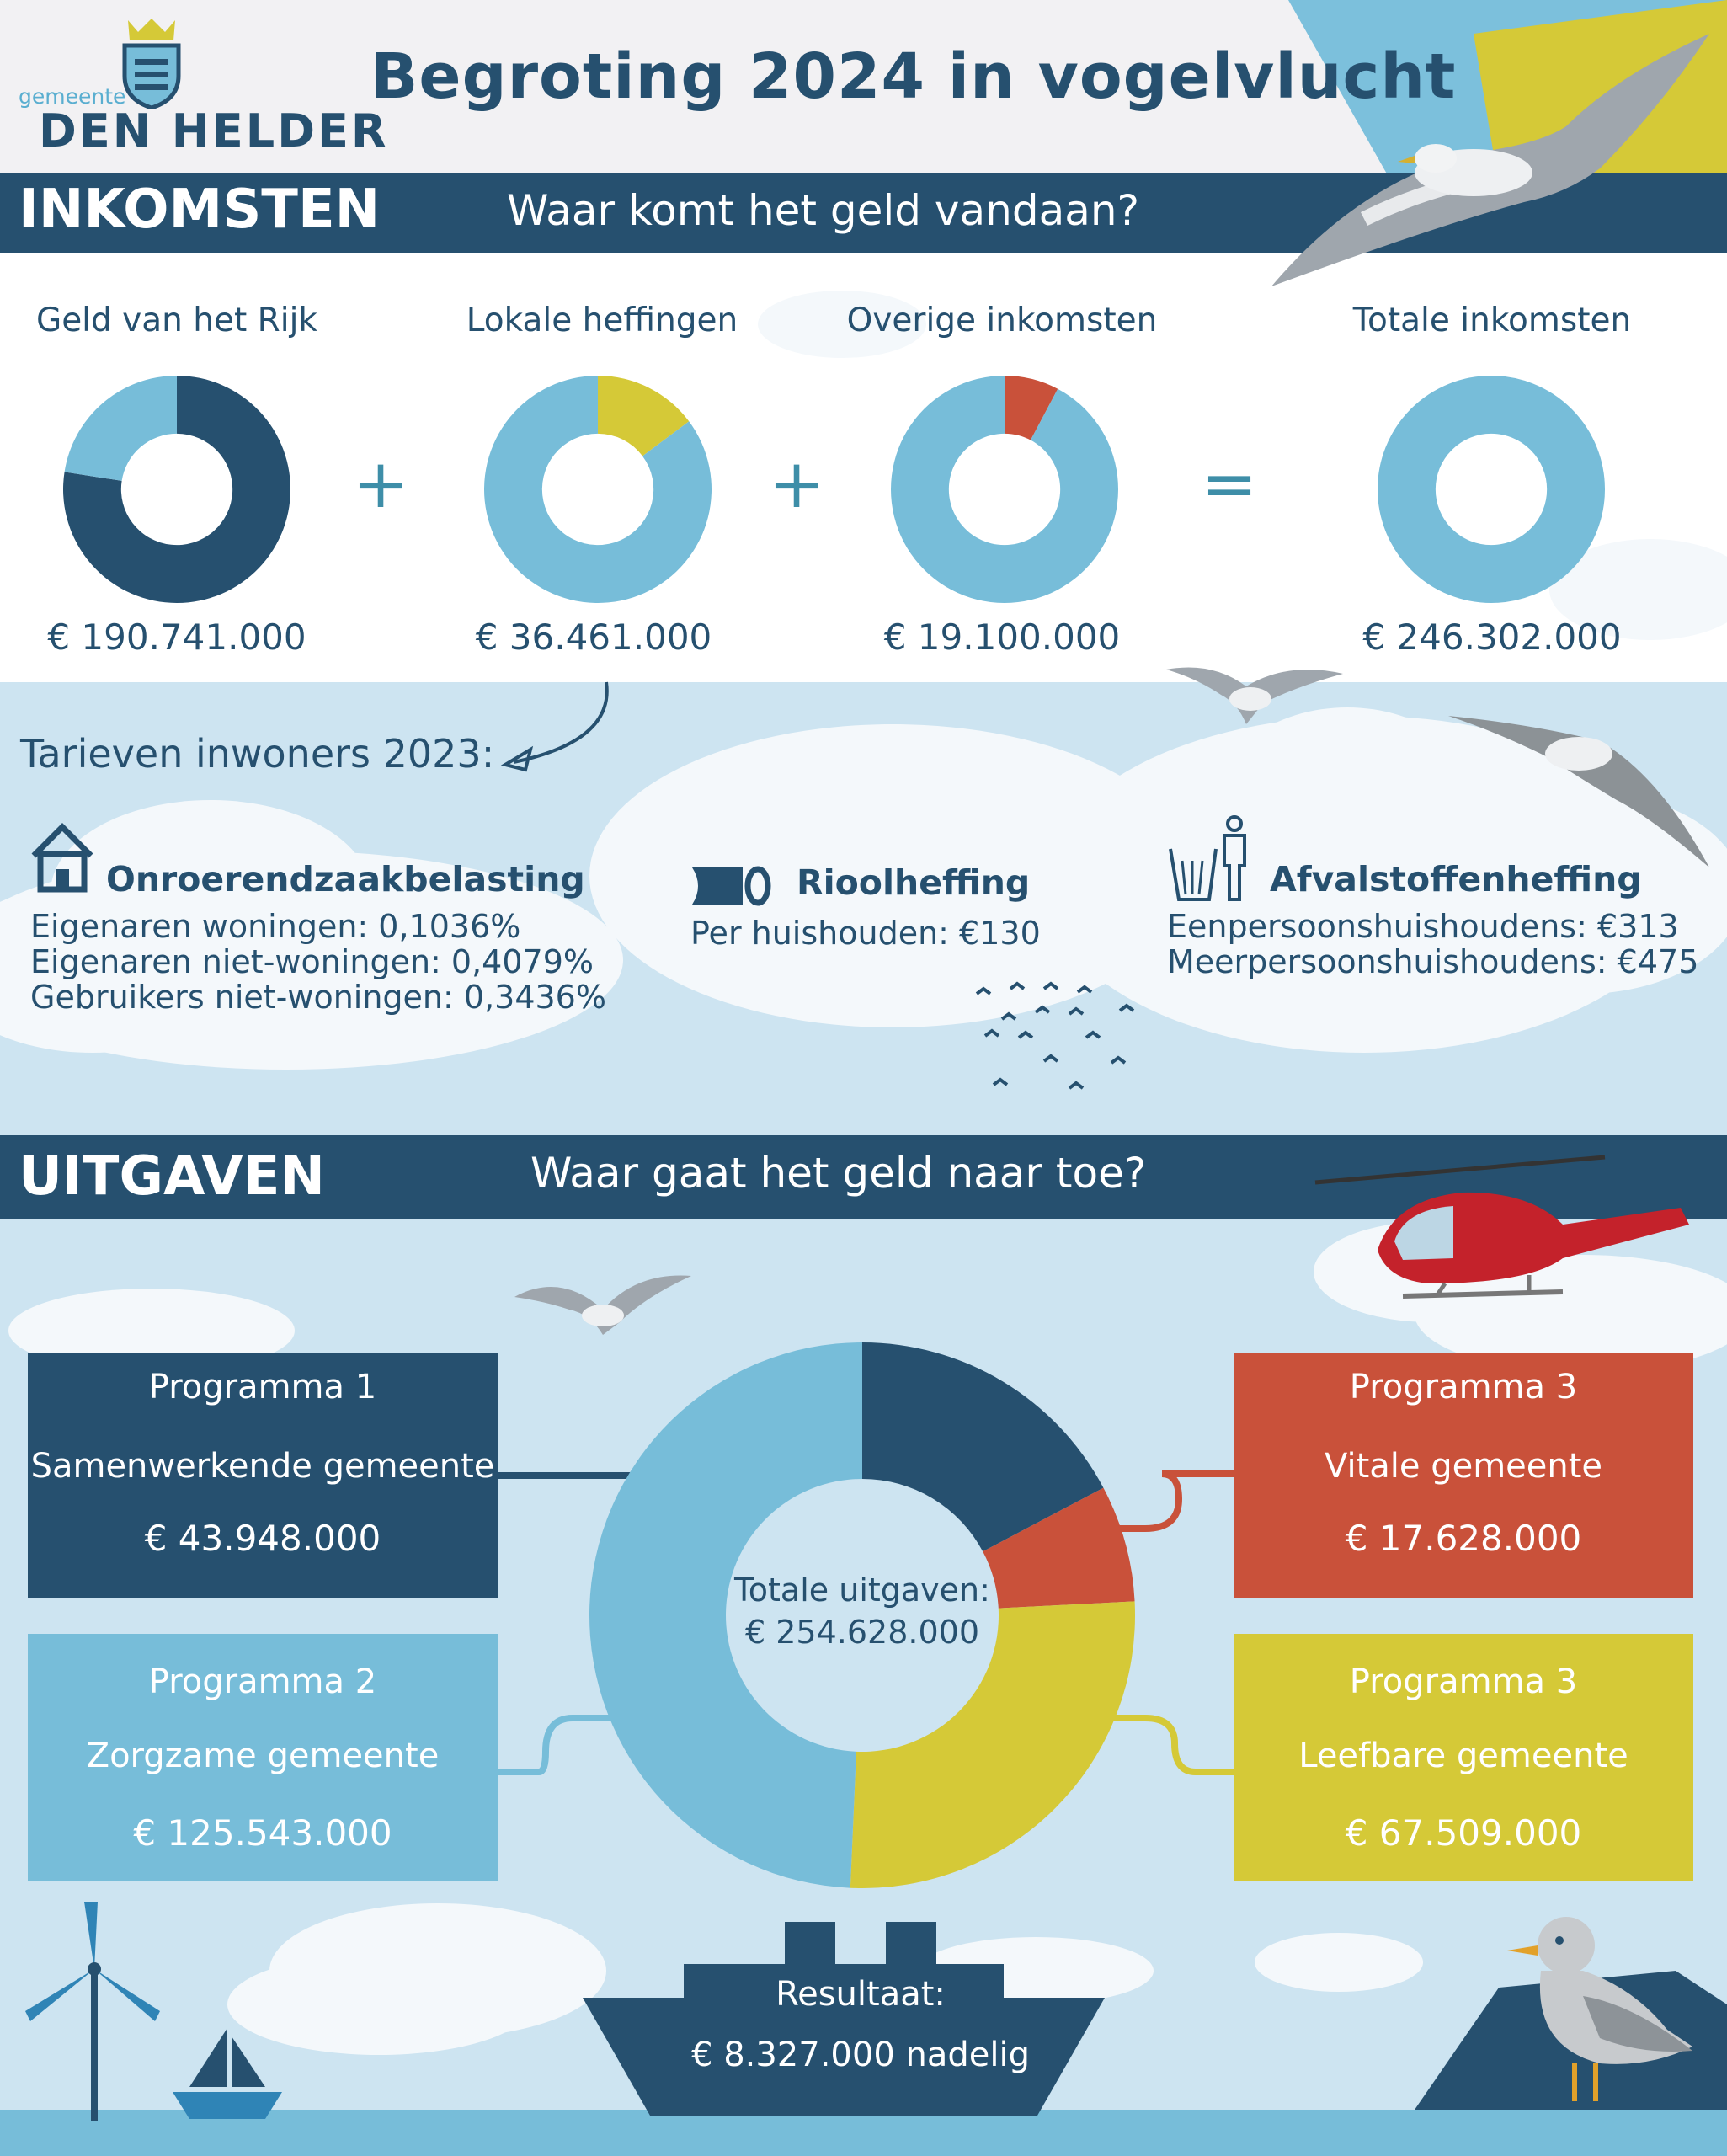 The width and height of the screenshot is (1727, 2156). I want to click on income-section-subtitle: Waar komt het geld vandaan?, so click(824, 210).